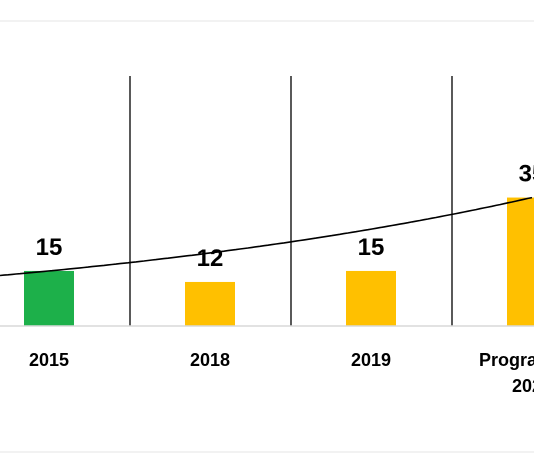 Image resolution: width=534 pixels, height=462 pixels. I want to click on data-label-3: 35, so click(526, 174).